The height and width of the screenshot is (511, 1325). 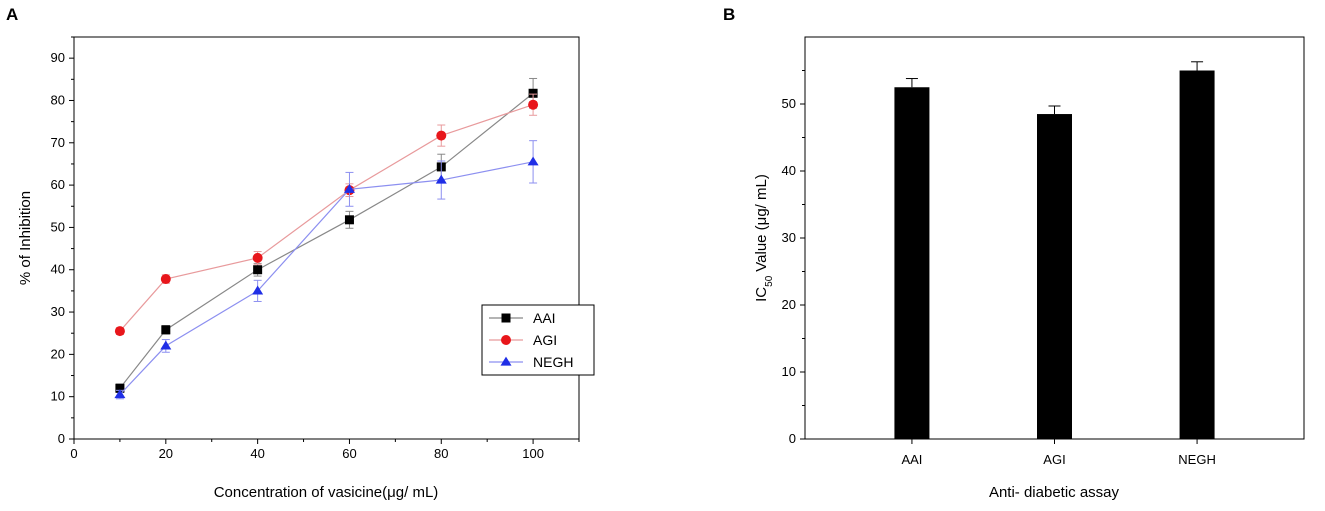 I want to click on ylabel-ic: IC, so click(x=761, y=294).